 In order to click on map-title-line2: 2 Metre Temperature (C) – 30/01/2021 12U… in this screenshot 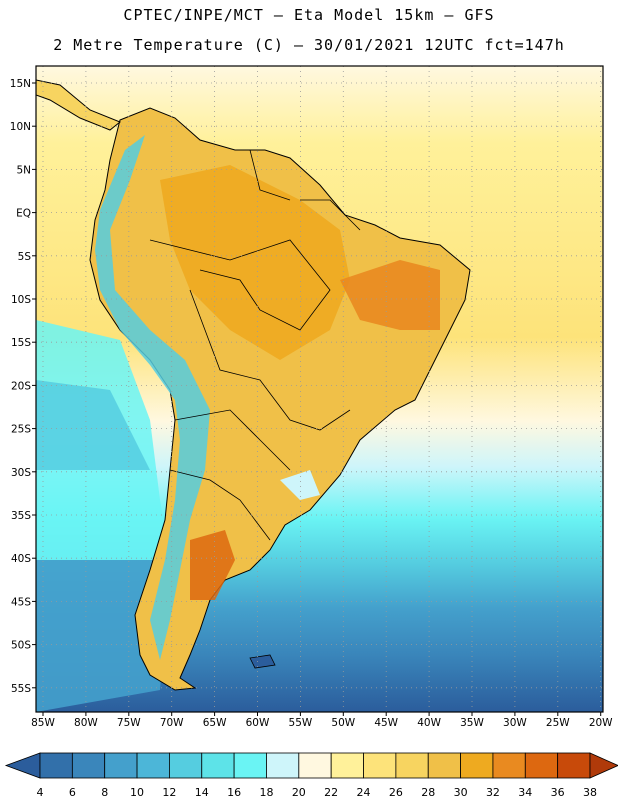, I will do `click(309, 45)`.